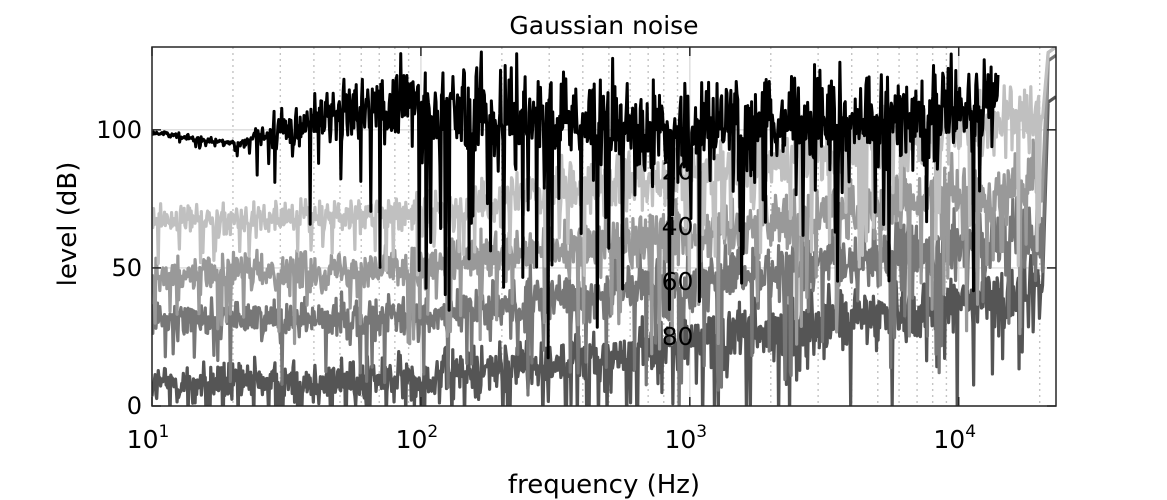  What do you see at coordinates (678, 336) in the screenshot?
I see `annotation-label: 80` at bounding box center [678, 336].